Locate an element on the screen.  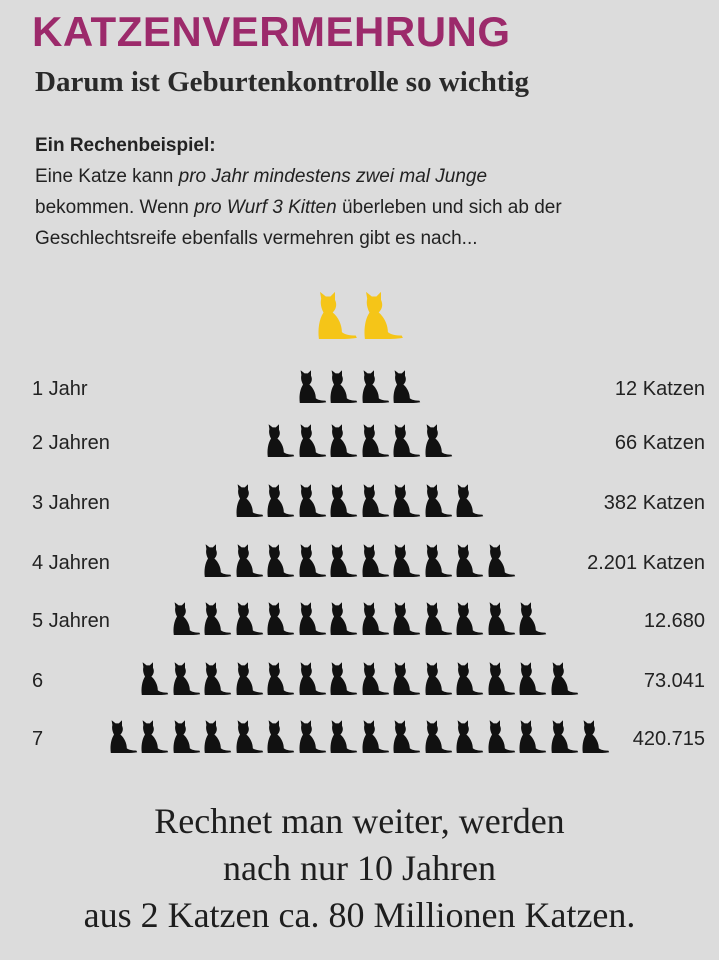
intro-line1-text: Eine Katze kann is located at coordinates (107, 176).